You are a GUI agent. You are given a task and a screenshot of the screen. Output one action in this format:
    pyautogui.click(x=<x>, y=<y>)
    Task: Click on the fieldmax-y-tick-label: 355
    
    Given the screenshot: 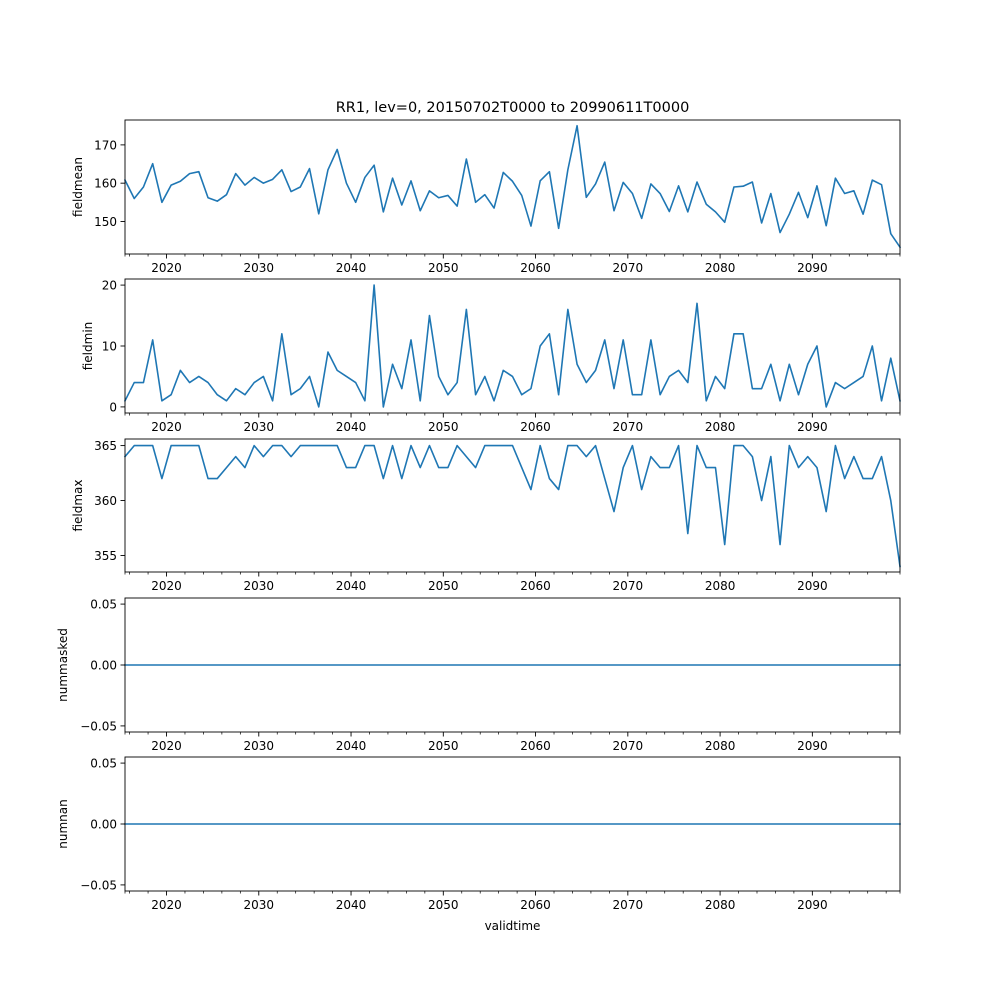 What is the action you would take?
    pyautogui.click(x=105, y=556)
    